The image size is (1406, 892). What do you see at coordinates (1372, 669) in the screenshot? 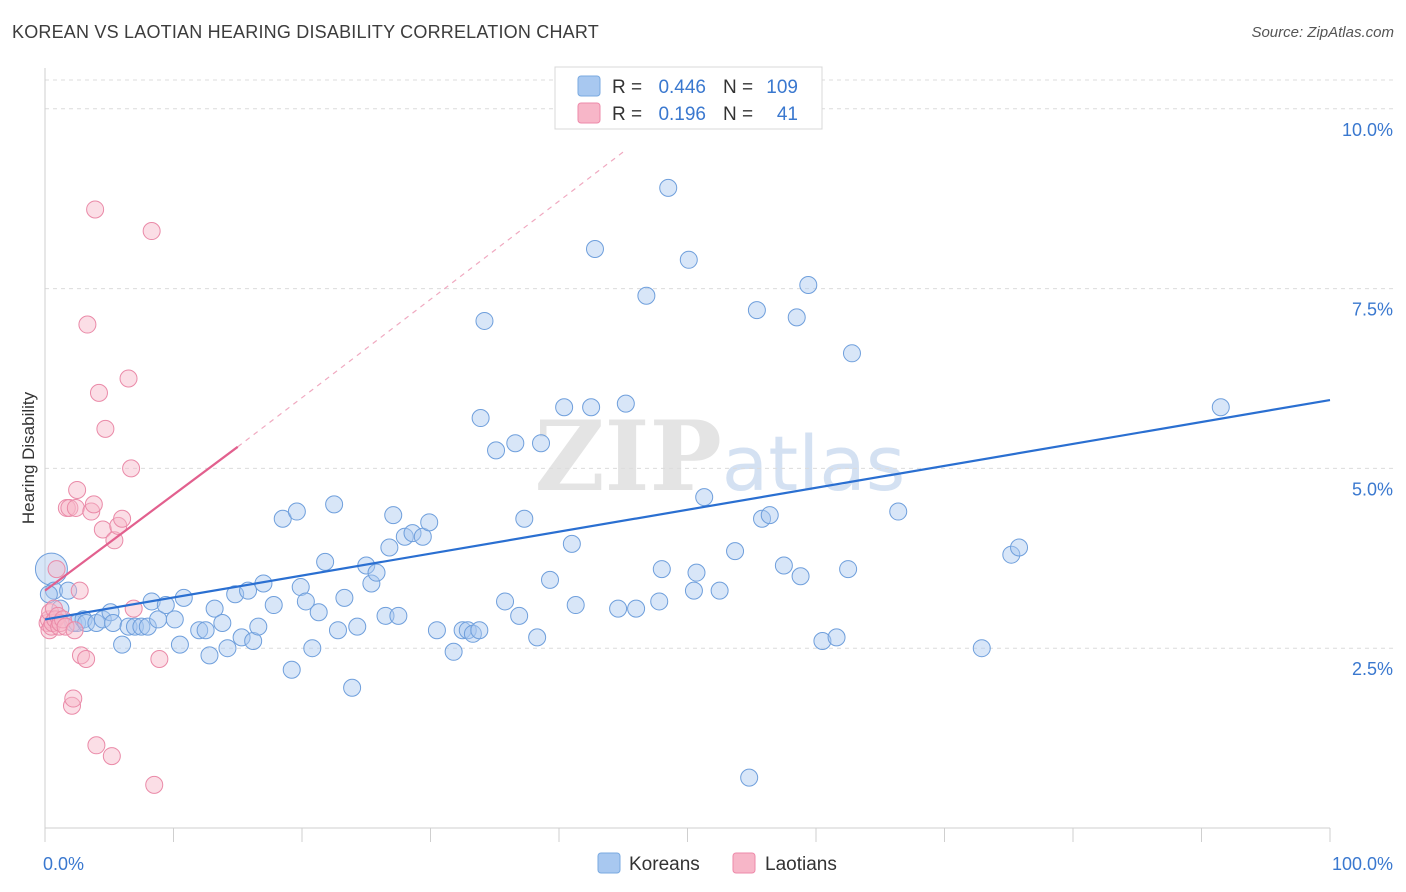
I see `y-tick-label: 2.5%` at bounding box center [1372, 669].